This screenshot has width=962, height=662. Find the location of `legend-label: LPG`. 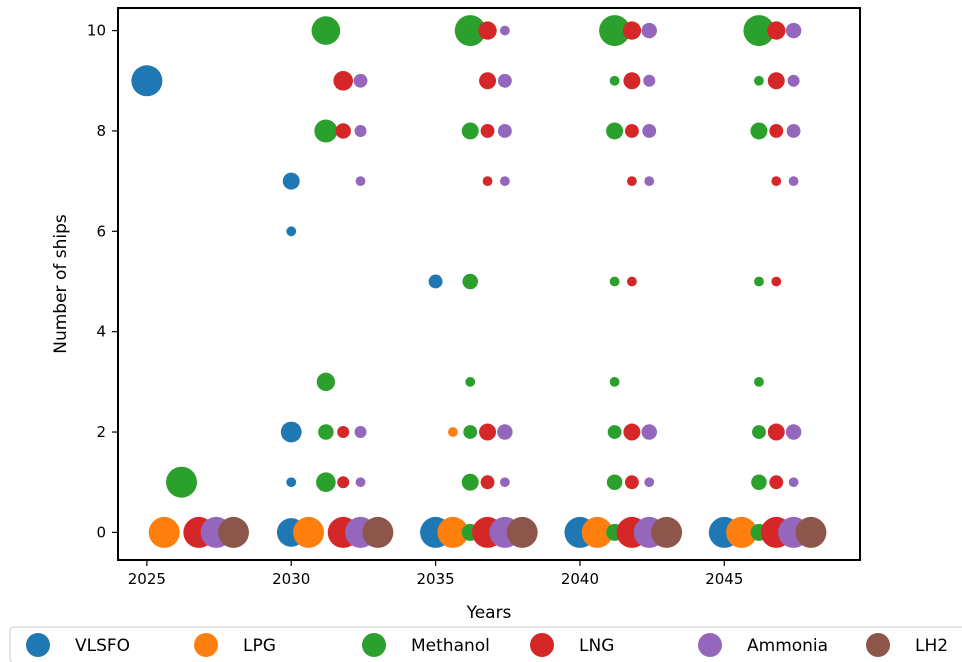

legend-label: LPG is located at coordinates (259, 646).